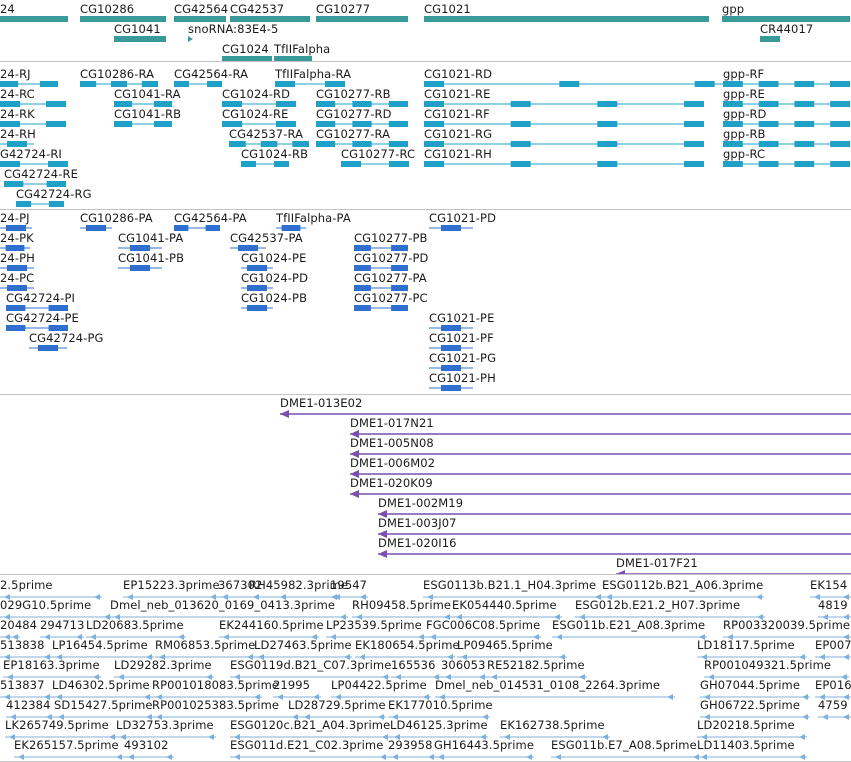 This screenshot has width=851, height=762. I want to click on feature-label: CG10277-PA, so click(390, 278).